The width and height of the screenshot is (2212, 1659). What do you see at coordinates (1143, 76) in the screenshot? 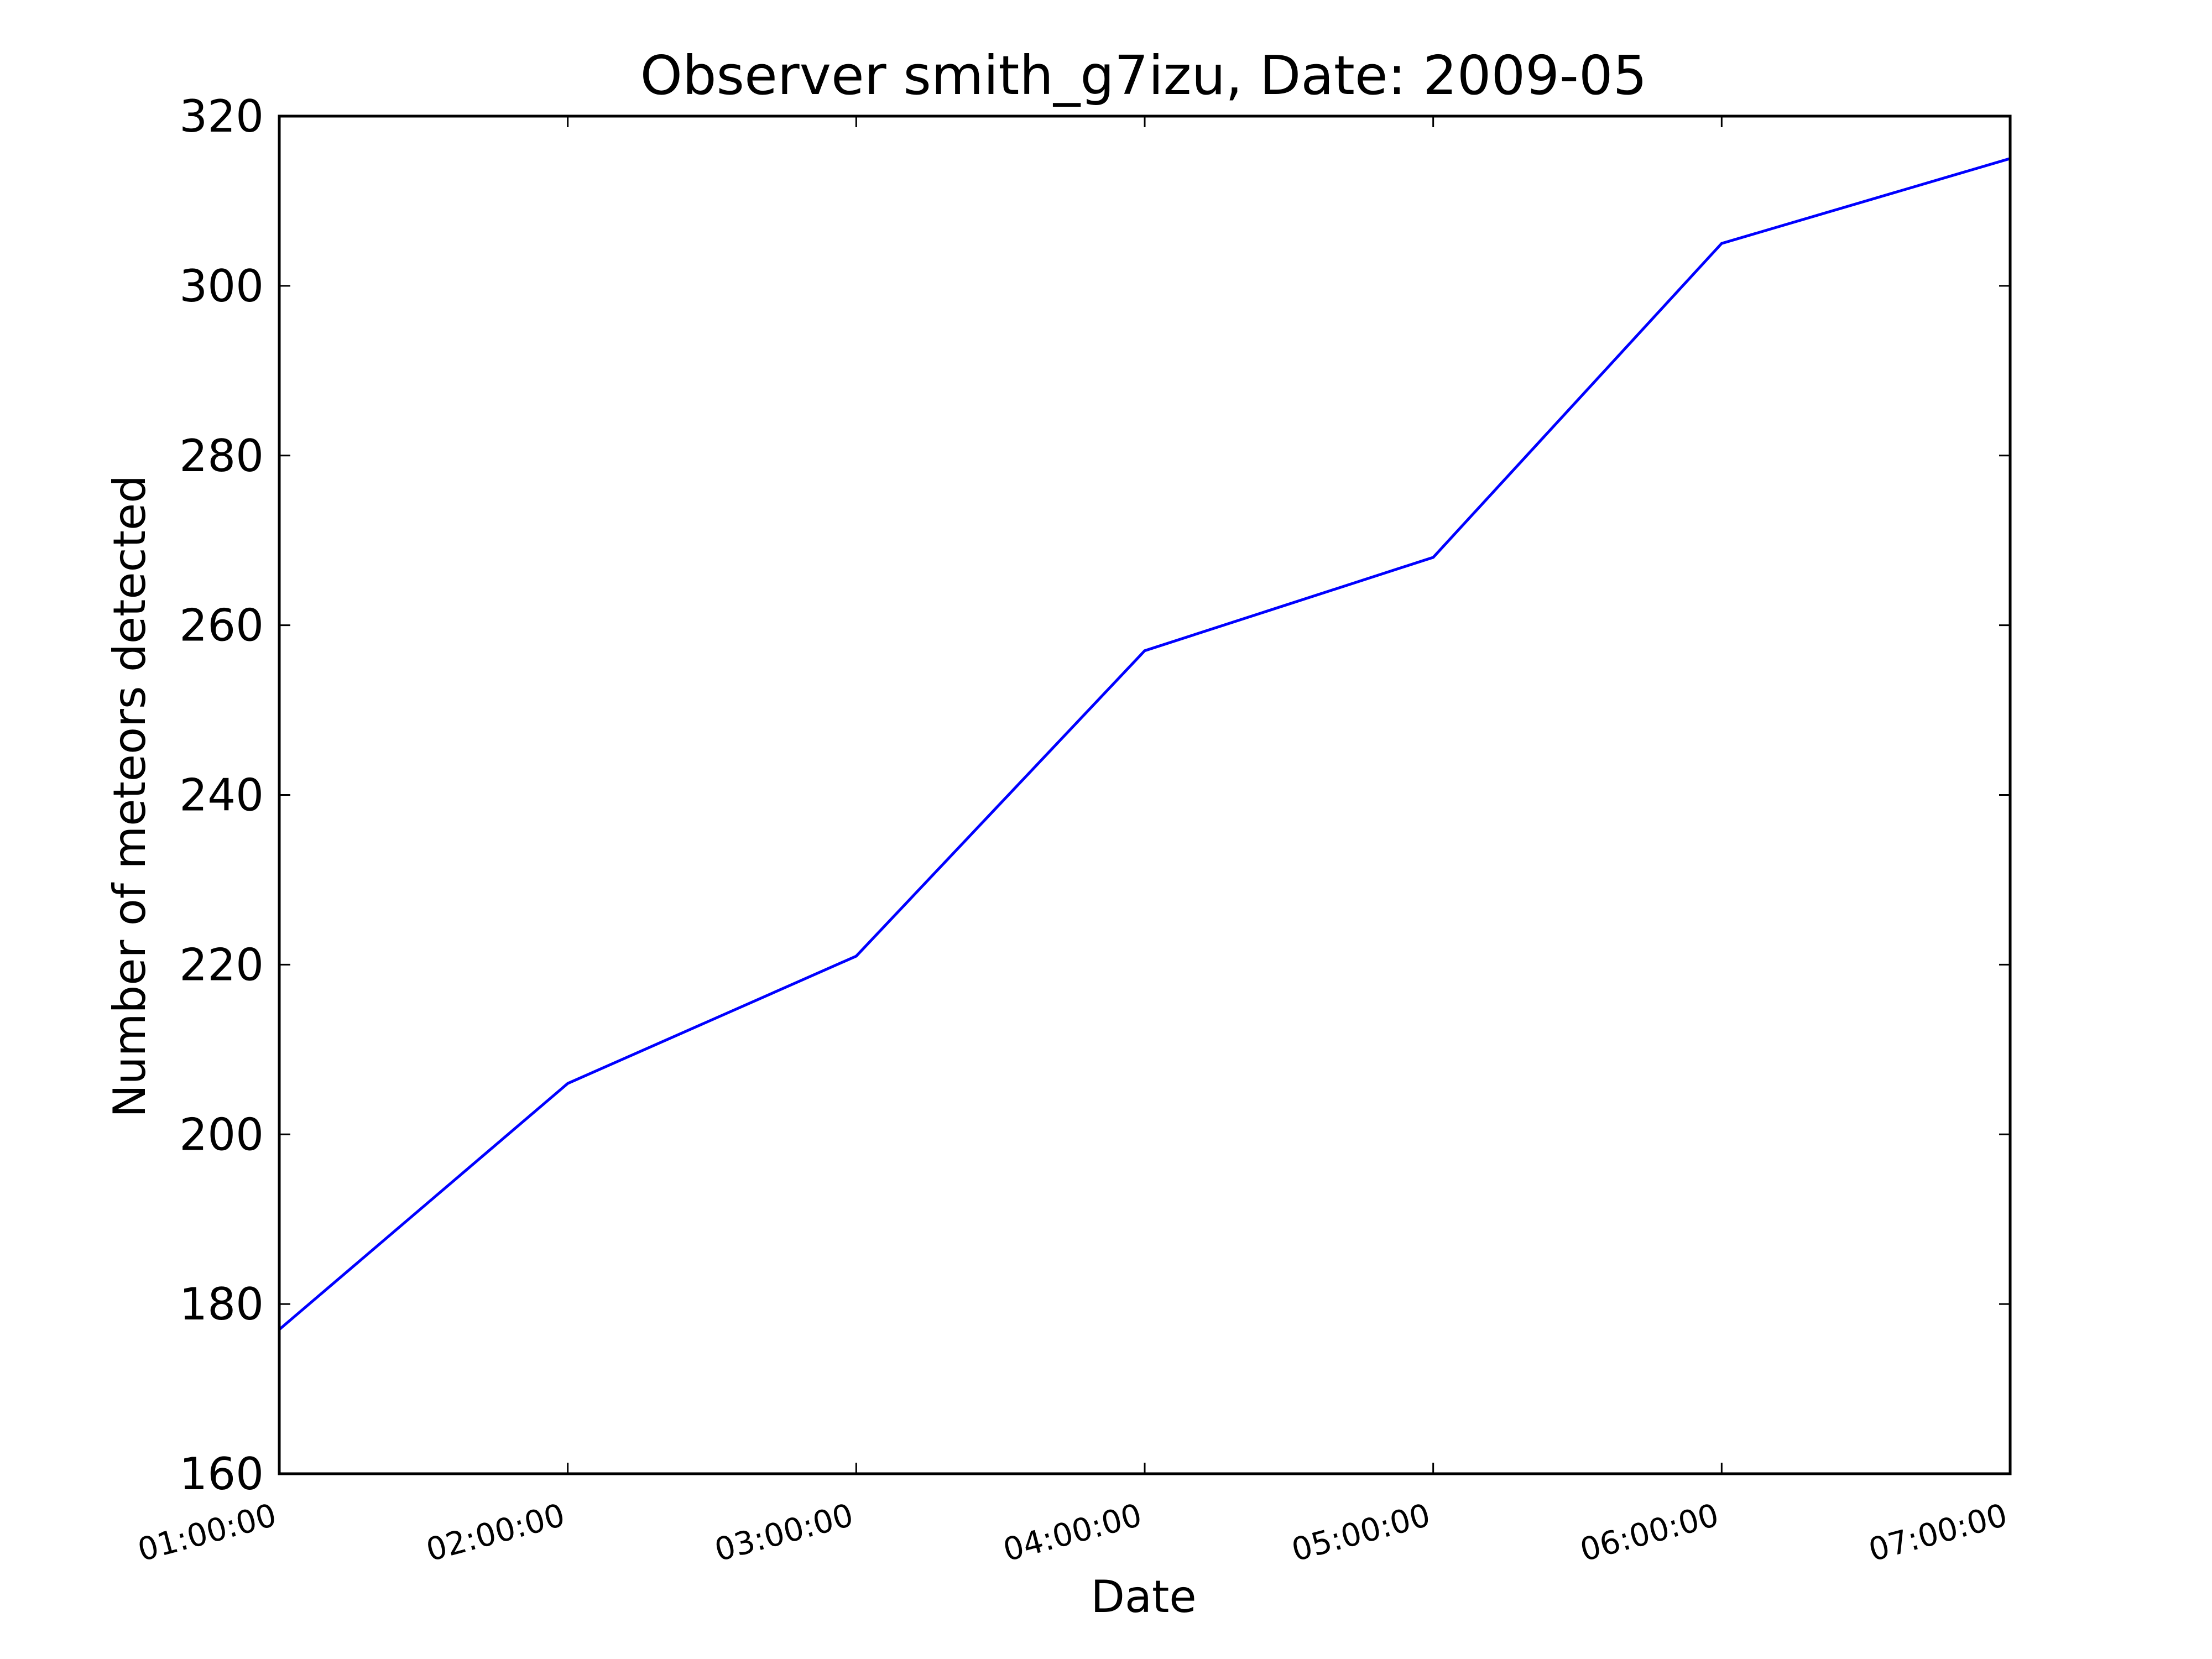
I see `chart-title: Observer smith_g7izu, Date: 2009-05` at bounding box center [1143, 76].